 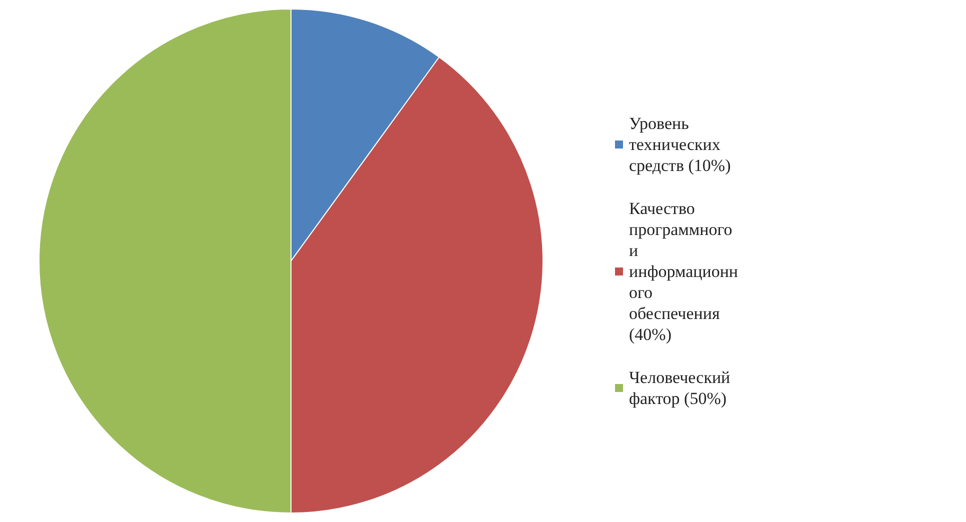 What do you see at coordinates (681, 388) in the screenshot?
I see `legend-label: Человеческий фактор (50%)` at bounding box center [681, 388].